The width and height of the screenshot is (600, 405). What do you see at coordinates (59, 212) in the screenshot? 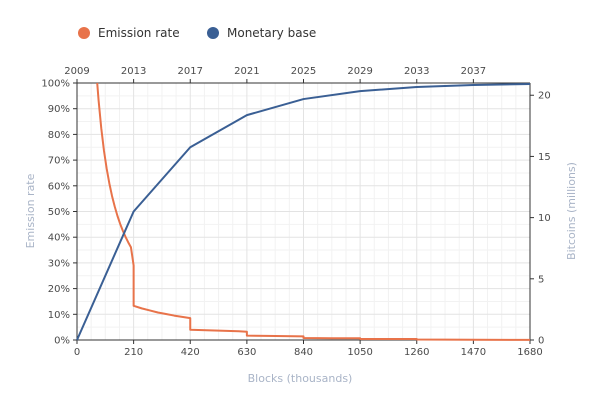
I see `left-tick-label: 50%` at bounding box center [59, 212].